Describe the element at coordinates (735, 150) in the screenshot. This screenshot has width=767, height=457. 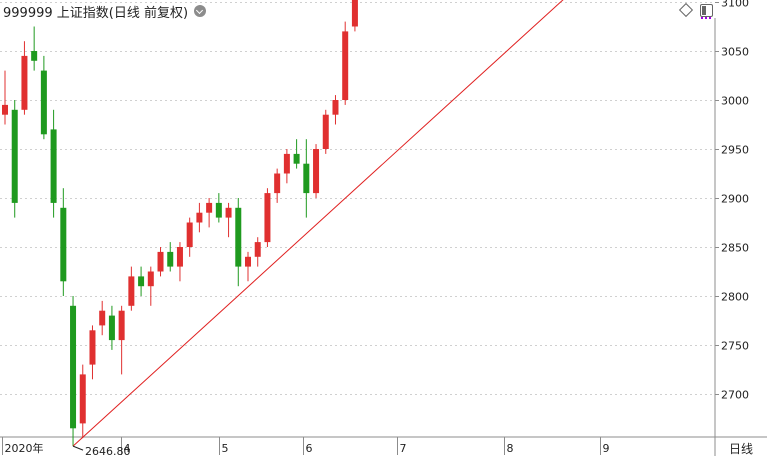
I see `y-tick-label: 2950` at that location.